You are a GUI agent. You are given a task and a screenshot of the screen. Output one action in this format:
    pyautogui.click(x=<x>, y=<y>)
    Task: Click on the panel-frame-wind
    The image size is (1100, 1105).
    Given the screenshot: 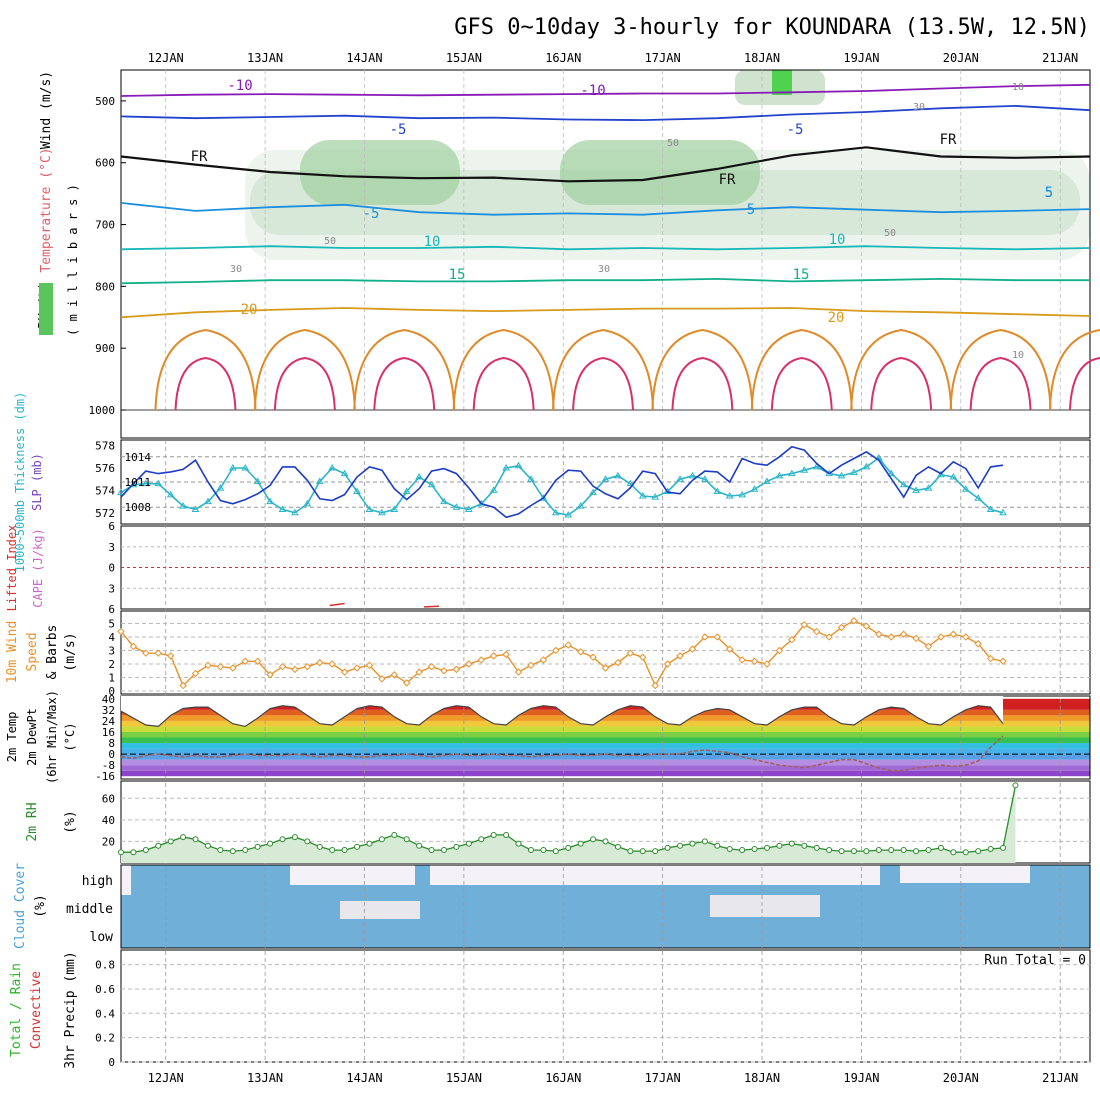 What is the action you would take?
    pyautogui.click(x=605, y=652)
    